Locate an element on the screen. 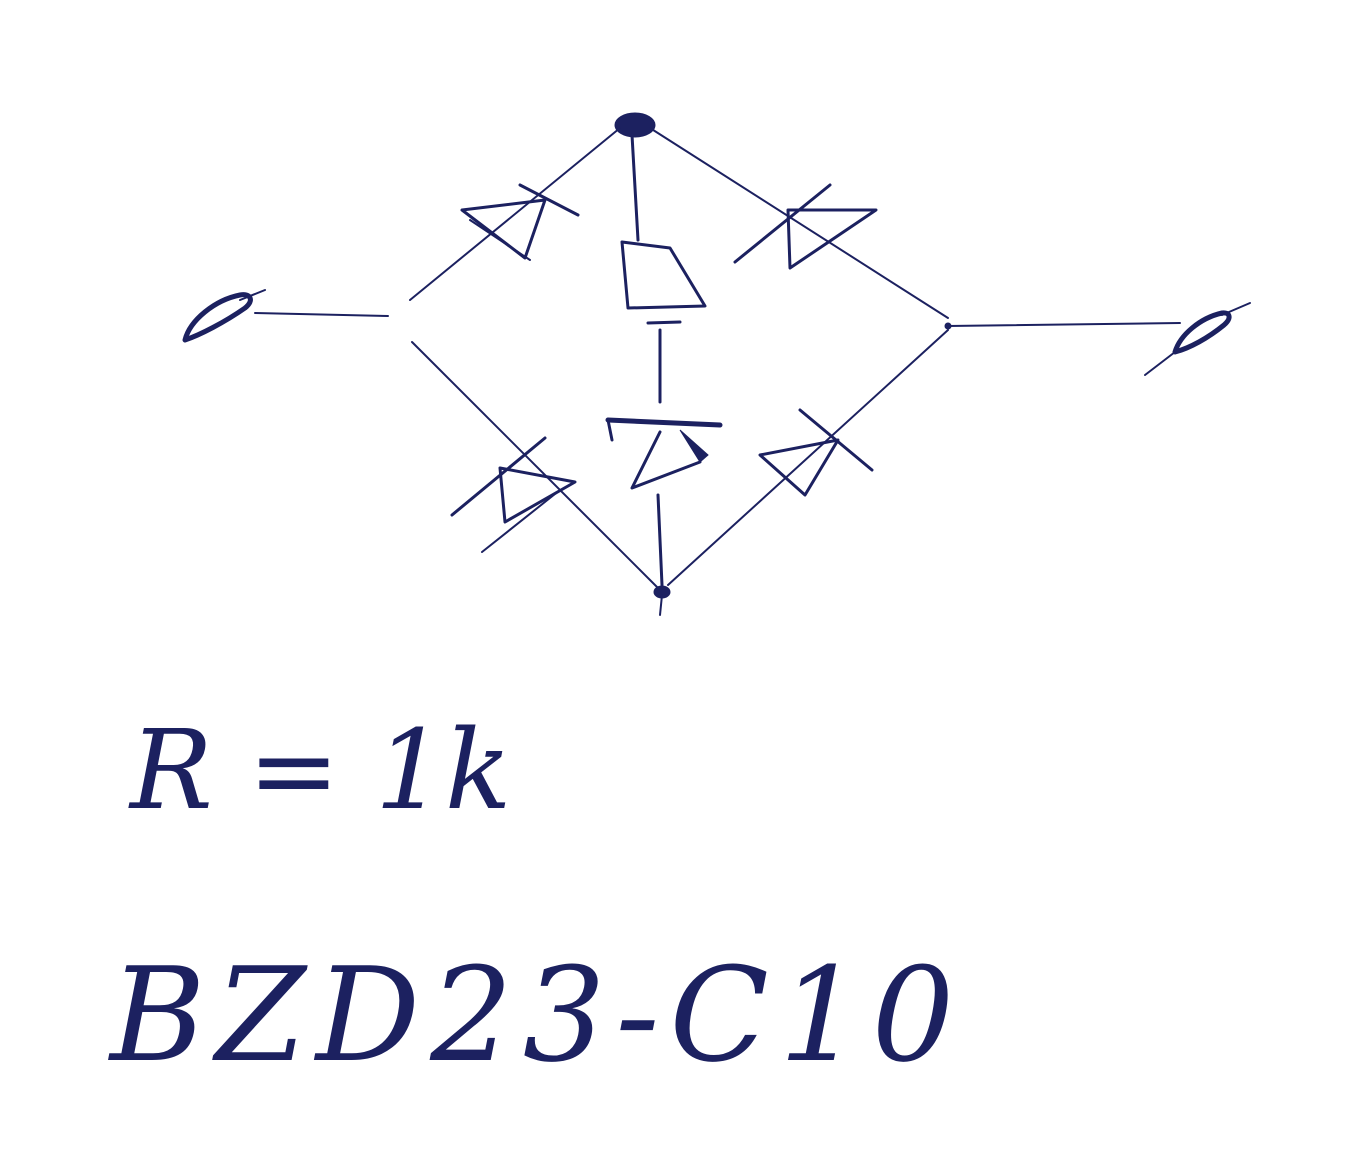 The image size is (1369, 1169). center-wire-bottom-tail is located at coordinates (661, 605).